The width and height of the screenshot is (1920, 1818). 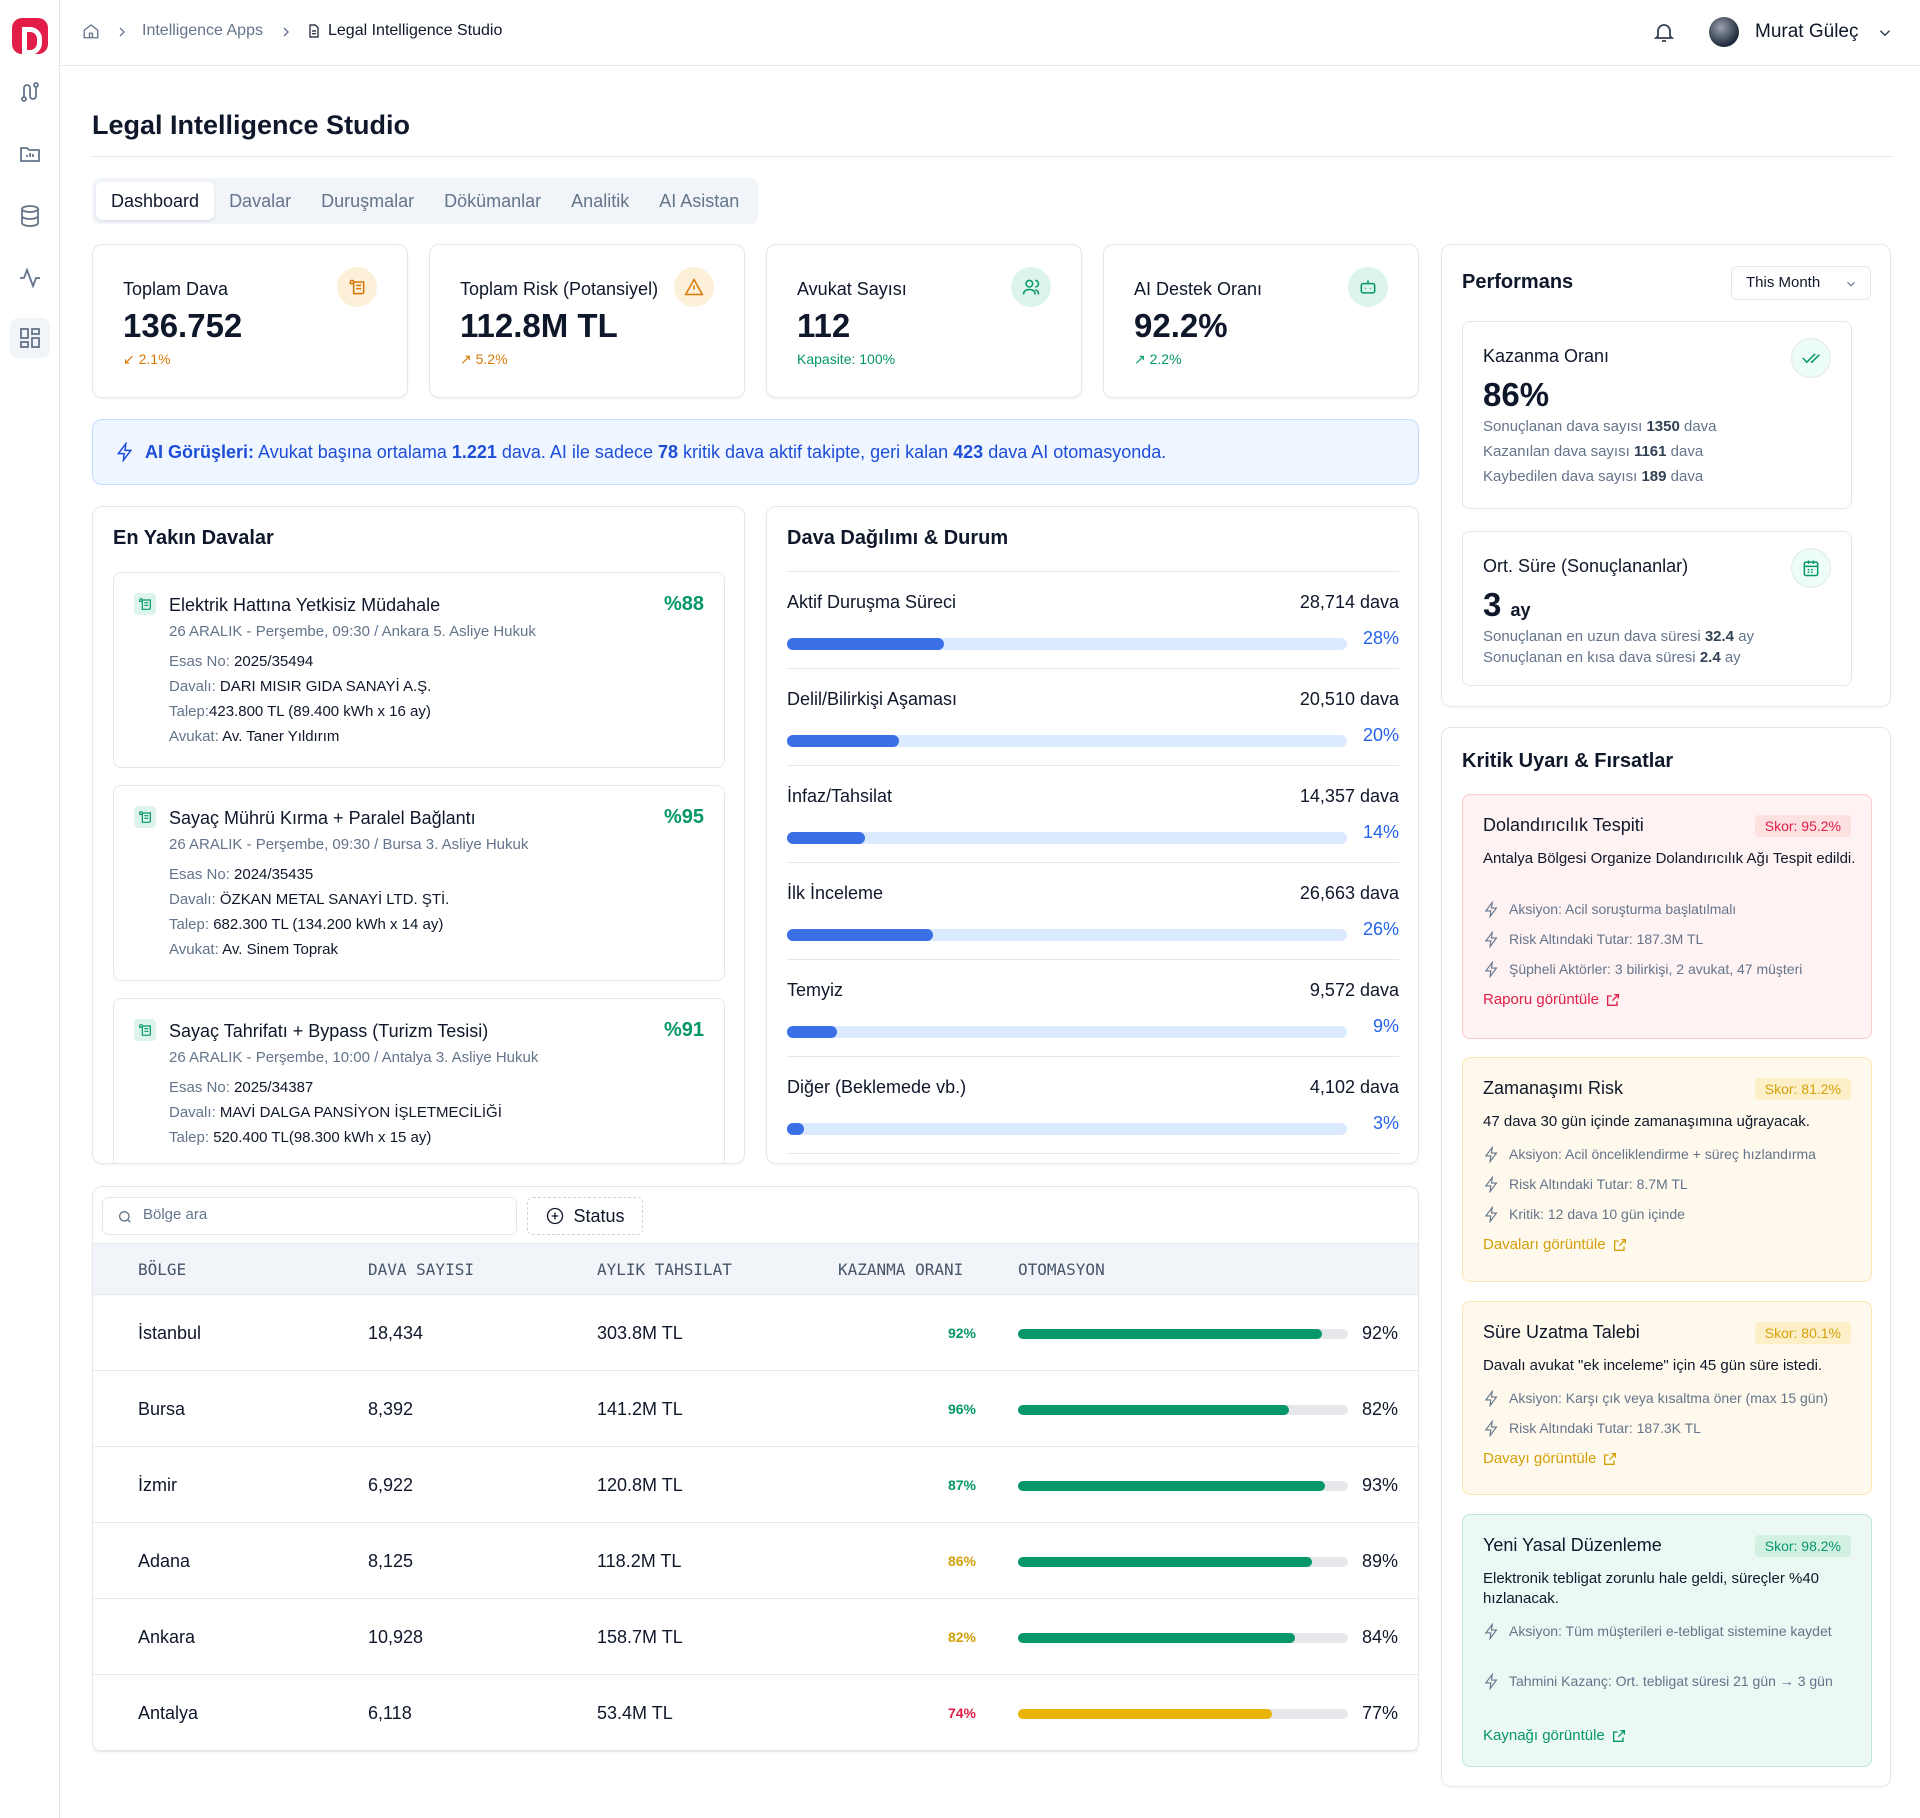 I want to click on section-title: Dava Dağılımı & Durum, so click(x=898, y=538).